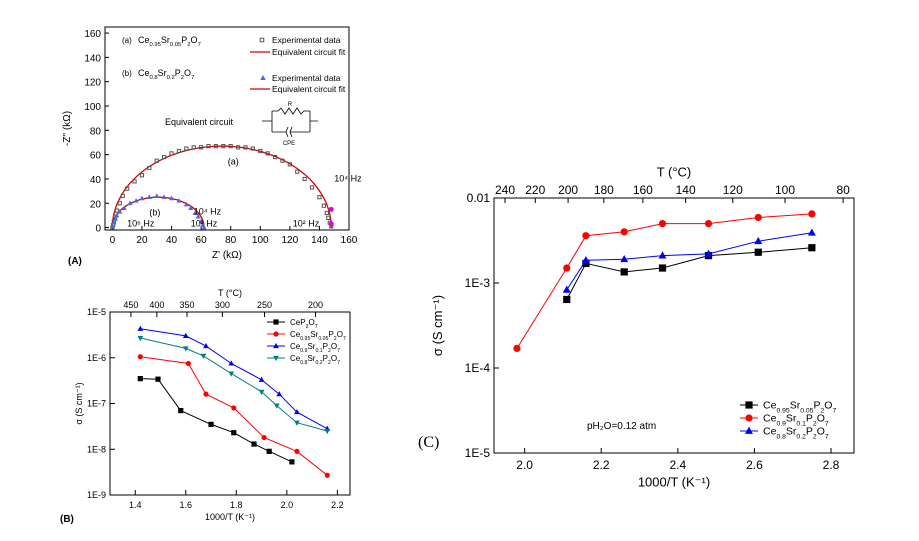 The height and width of the screenshot is (541, 919). Describe the element at coordinates (289, 144) in the screenshot. I see `inset-cpe-label: CPE` at that location.